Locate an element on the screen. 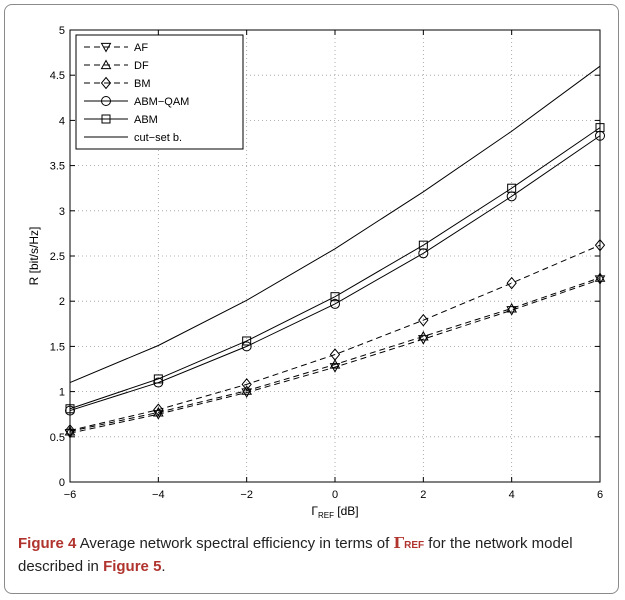  x-axis-label-symbol: Γ is located at coordinates (314, 511).